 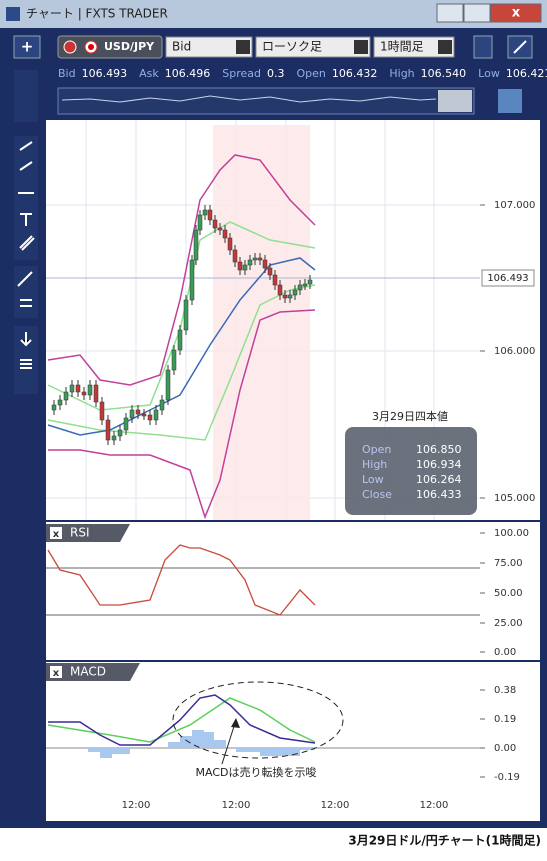 I want to click on macd-axis: 0.38 0.19 0.00 -0.19, so click(x=500, y=734).